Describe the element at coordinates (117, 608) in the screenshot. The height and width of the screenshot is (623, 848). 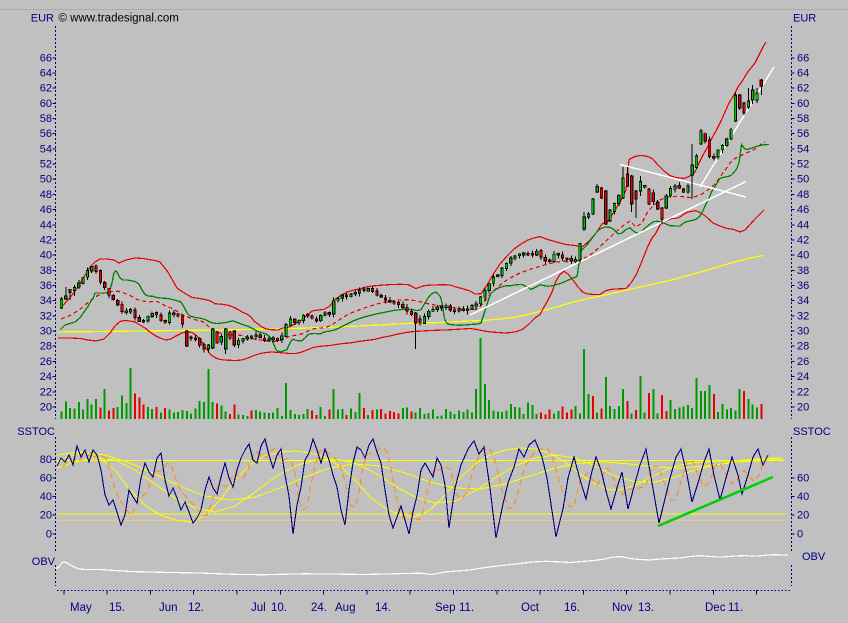
I see `svg-text: 15.` at that location.